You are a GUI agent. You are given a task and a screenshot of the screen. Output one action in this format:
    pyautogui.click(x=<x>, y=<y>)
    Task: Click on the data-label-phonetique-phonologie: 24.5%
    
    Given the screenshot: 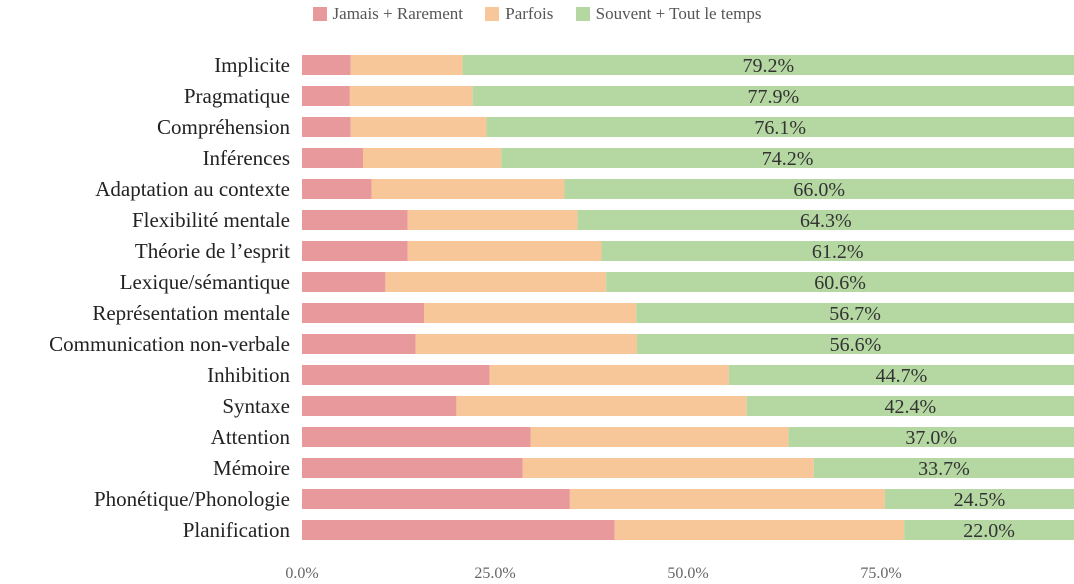 What is the action you would take?
    pyautogui.click(x=980, y=500)
    